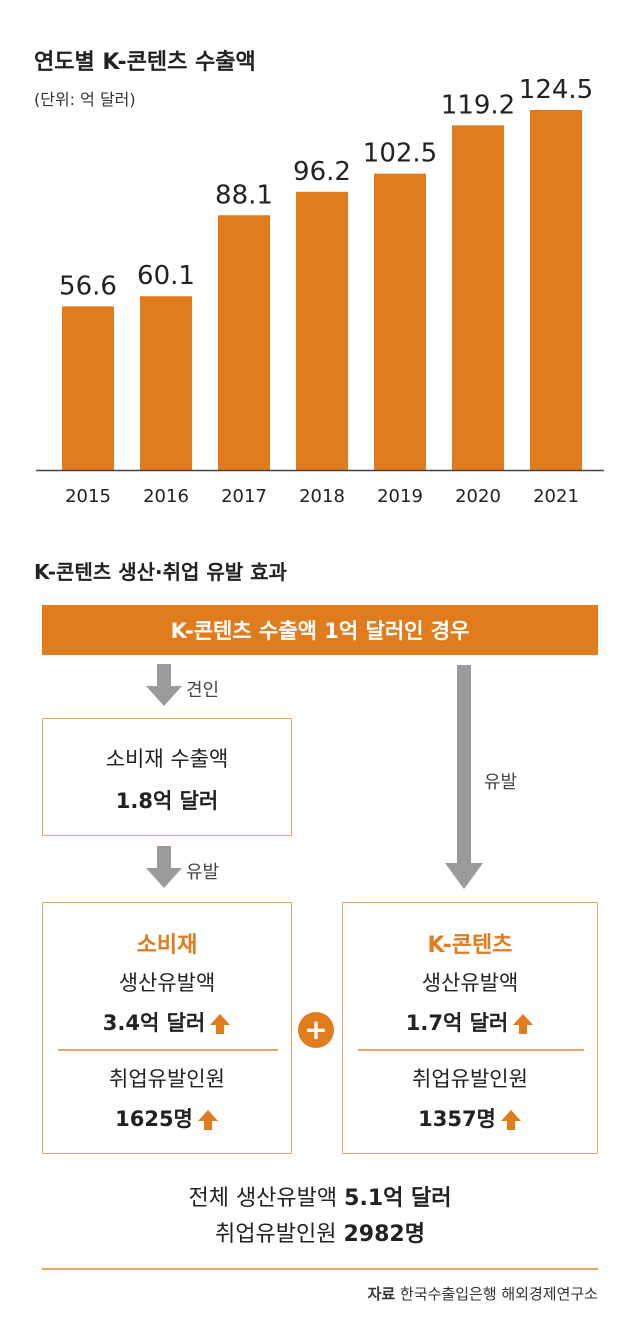  I want to click on source-divider, so click(320, 1269).